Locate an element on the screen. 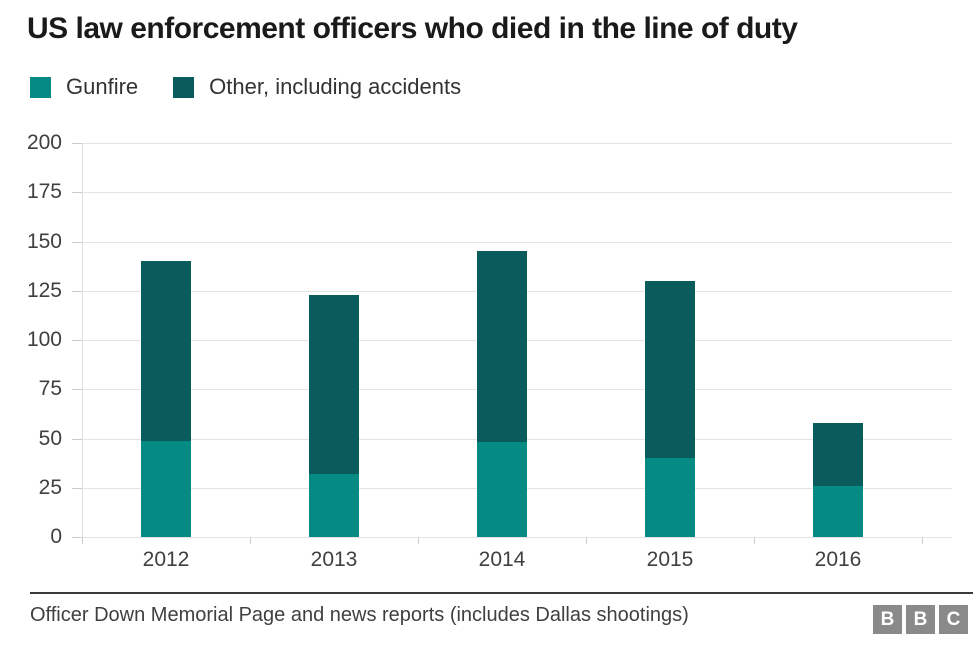 The height and width of the screenshot is (669, 976). x-axis-label-2016: 2016 is located at coordinates (838, 559).